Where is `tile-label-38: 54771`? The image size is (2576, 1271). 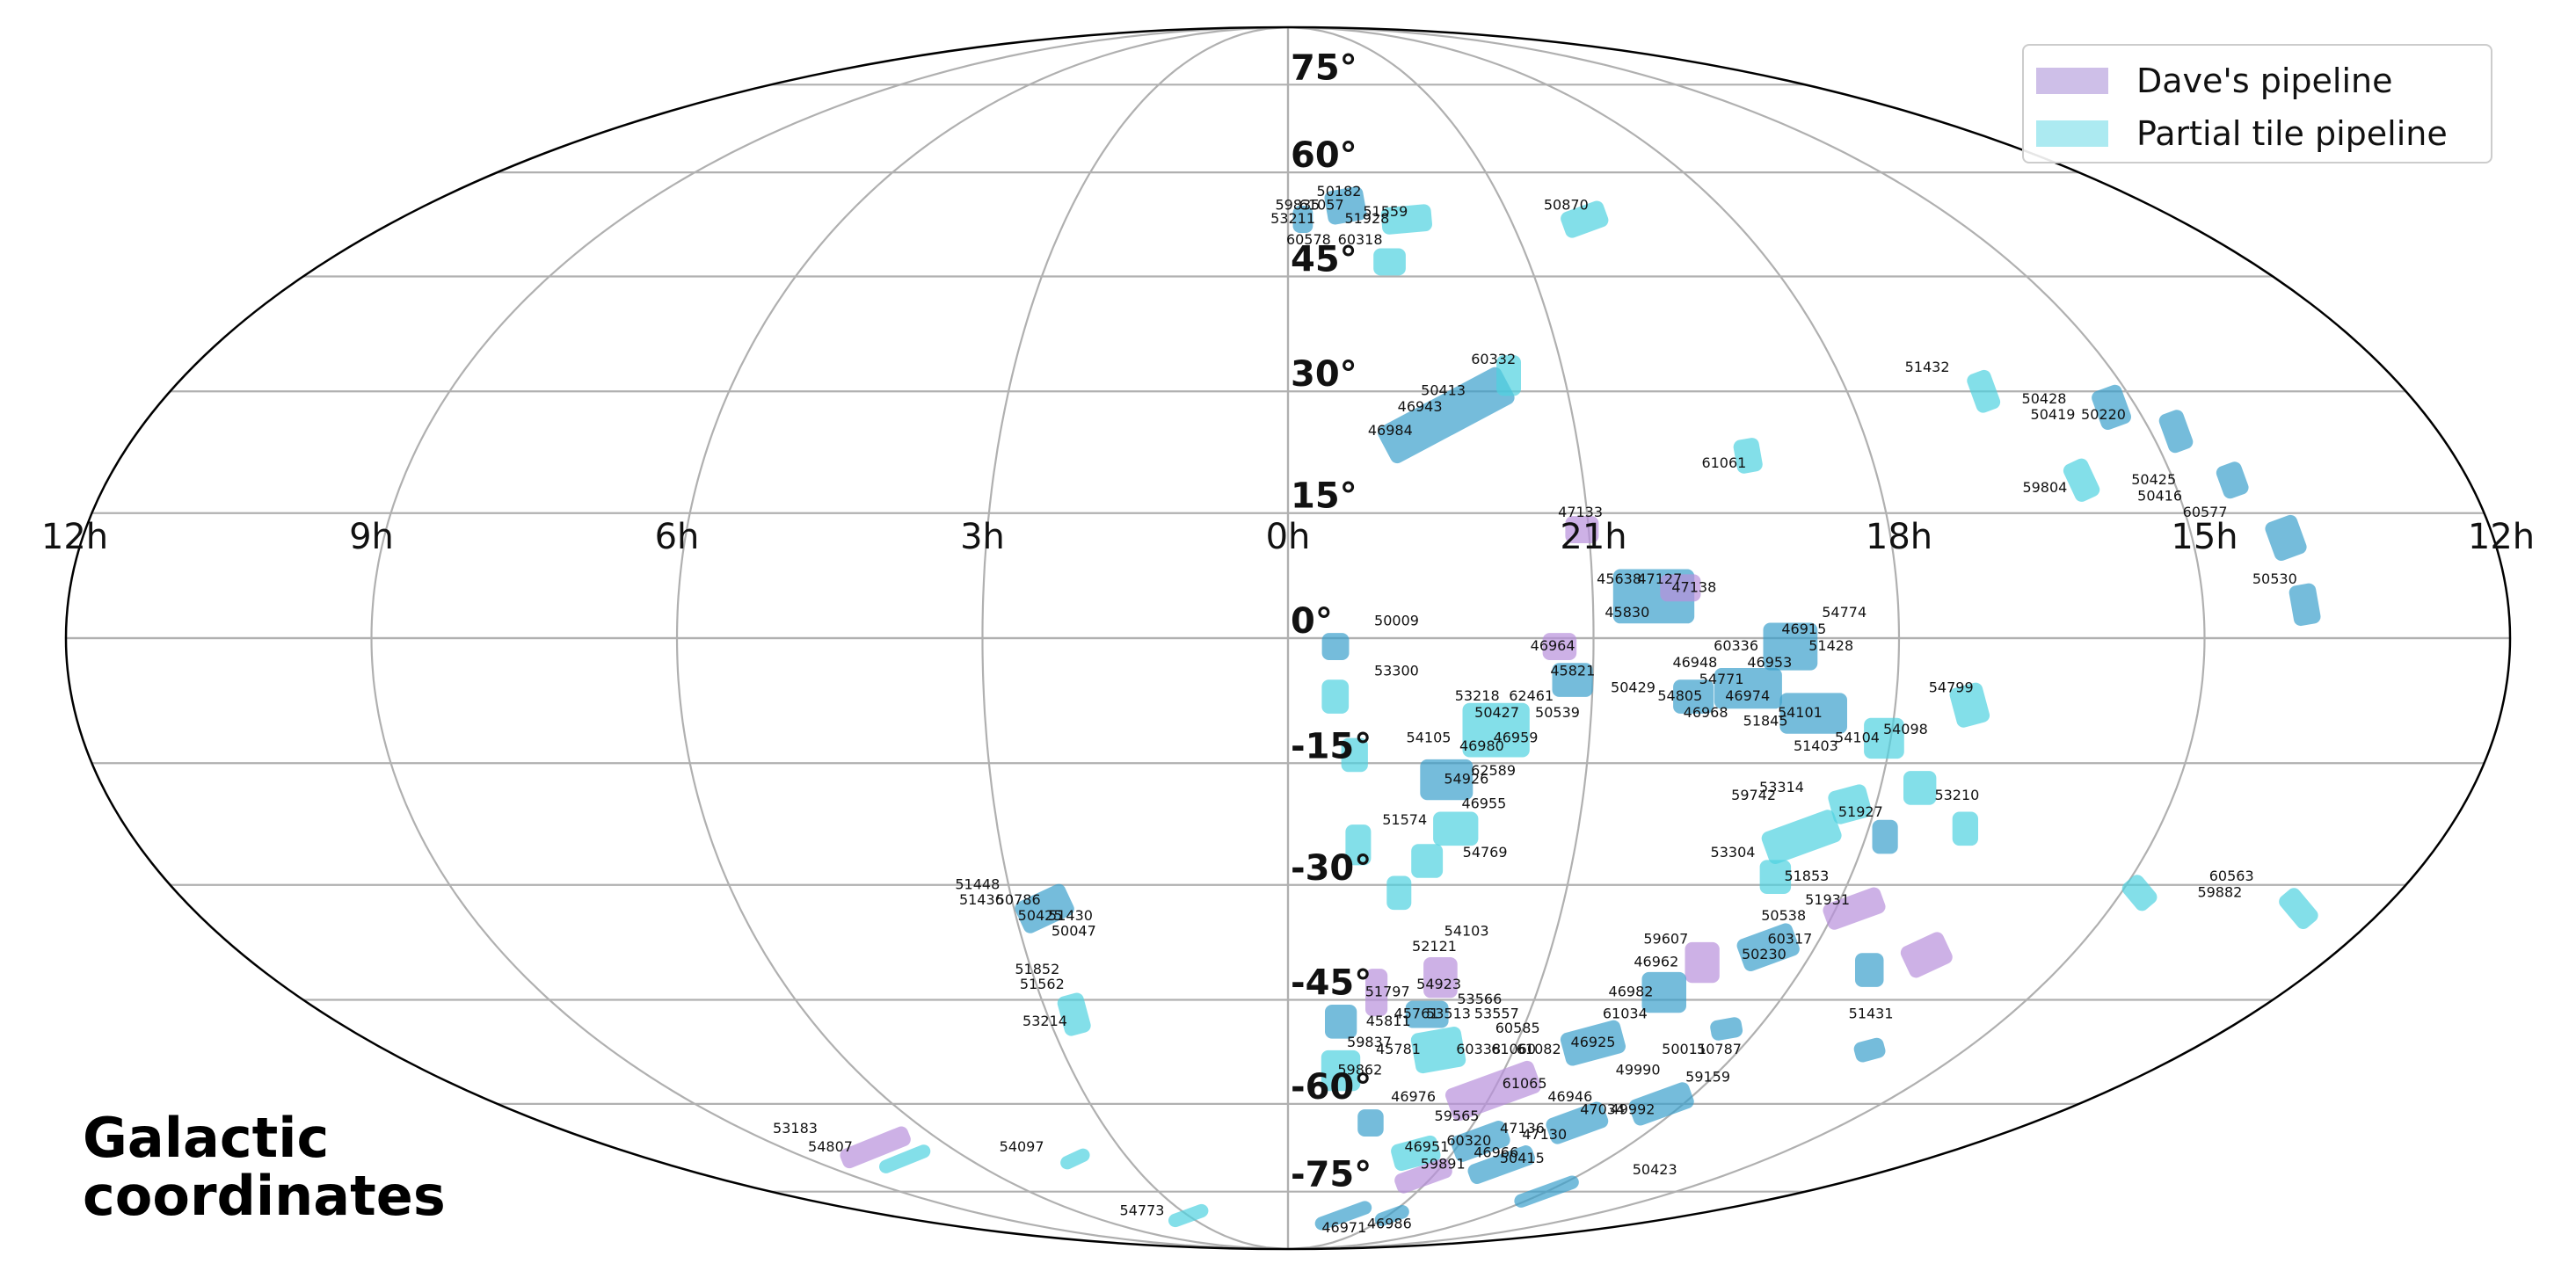
tile-label-38: 54771 is located at coordinates (1721, 679).